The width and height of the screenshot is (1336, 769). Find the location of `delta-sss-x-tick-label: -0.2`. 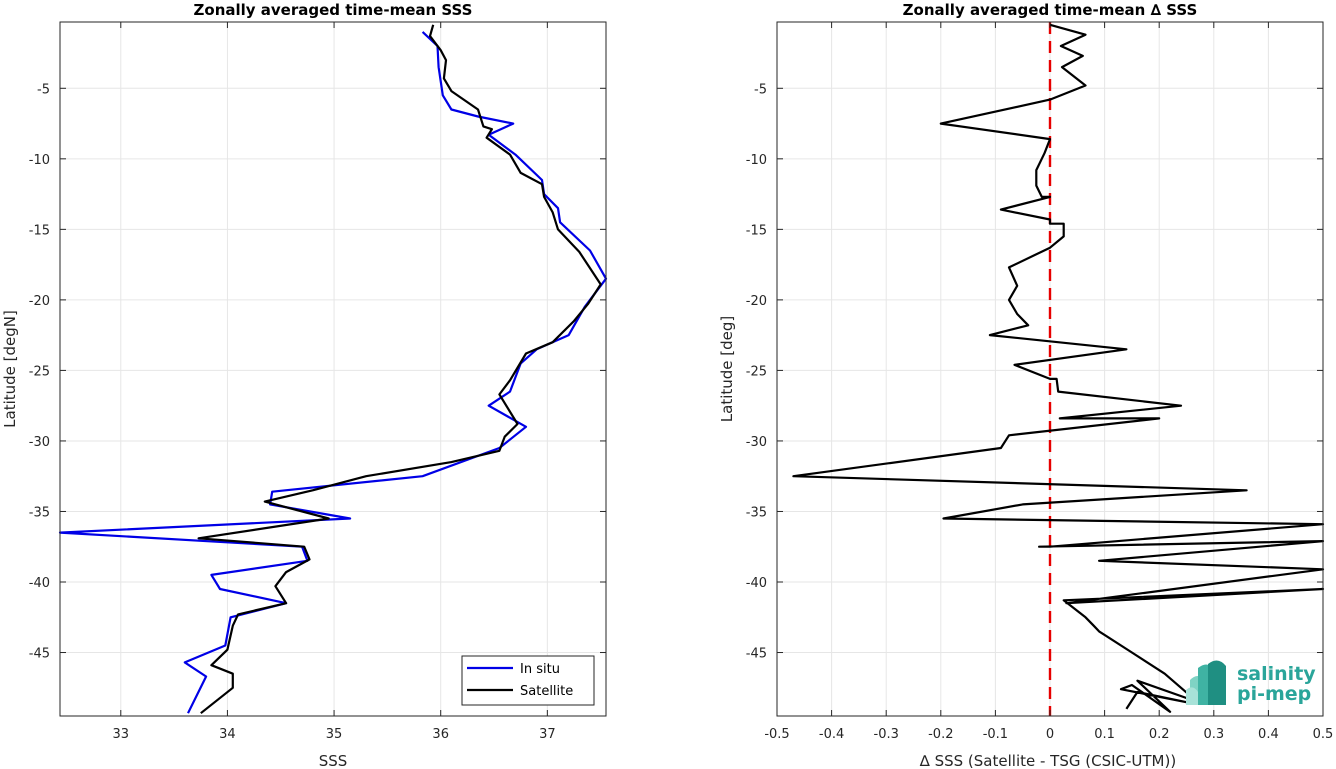

delta-sss-x-tick-label: -0.2 is located at coordinates (940, 734).